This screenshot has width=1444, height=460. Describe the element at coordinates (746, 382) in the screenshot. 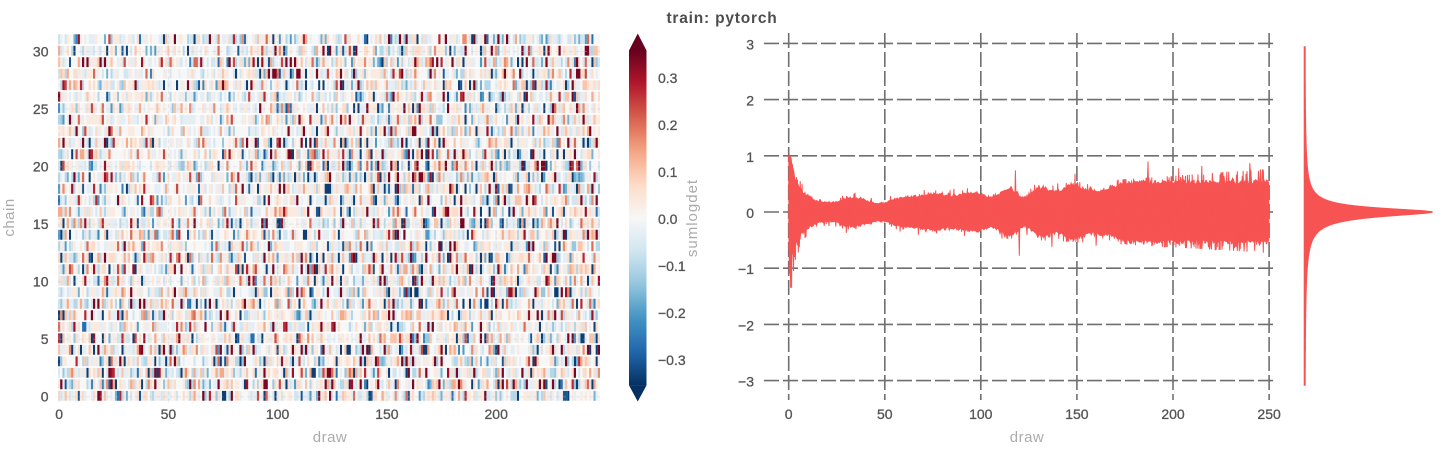

I see `svg-text: −3` at that location.